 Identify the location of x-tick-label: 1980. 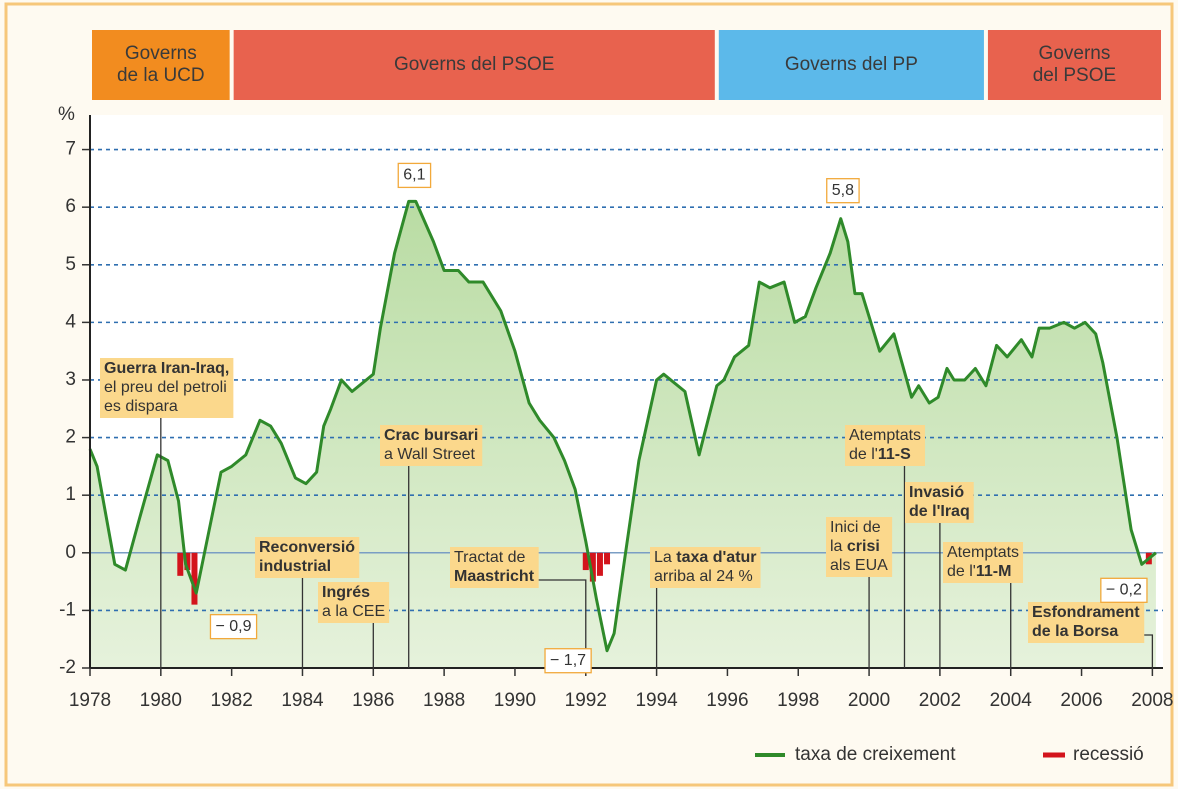
(161, 700).